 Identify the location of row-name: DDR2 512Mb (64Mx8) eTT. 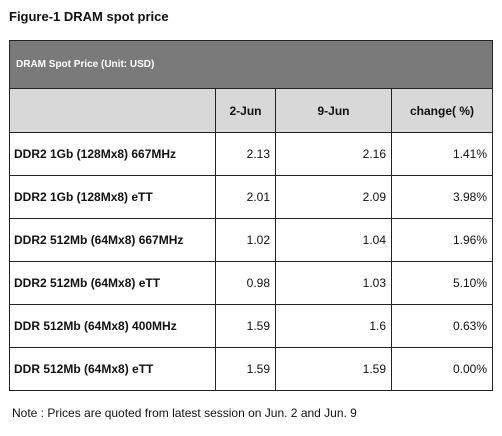
(112, 283).